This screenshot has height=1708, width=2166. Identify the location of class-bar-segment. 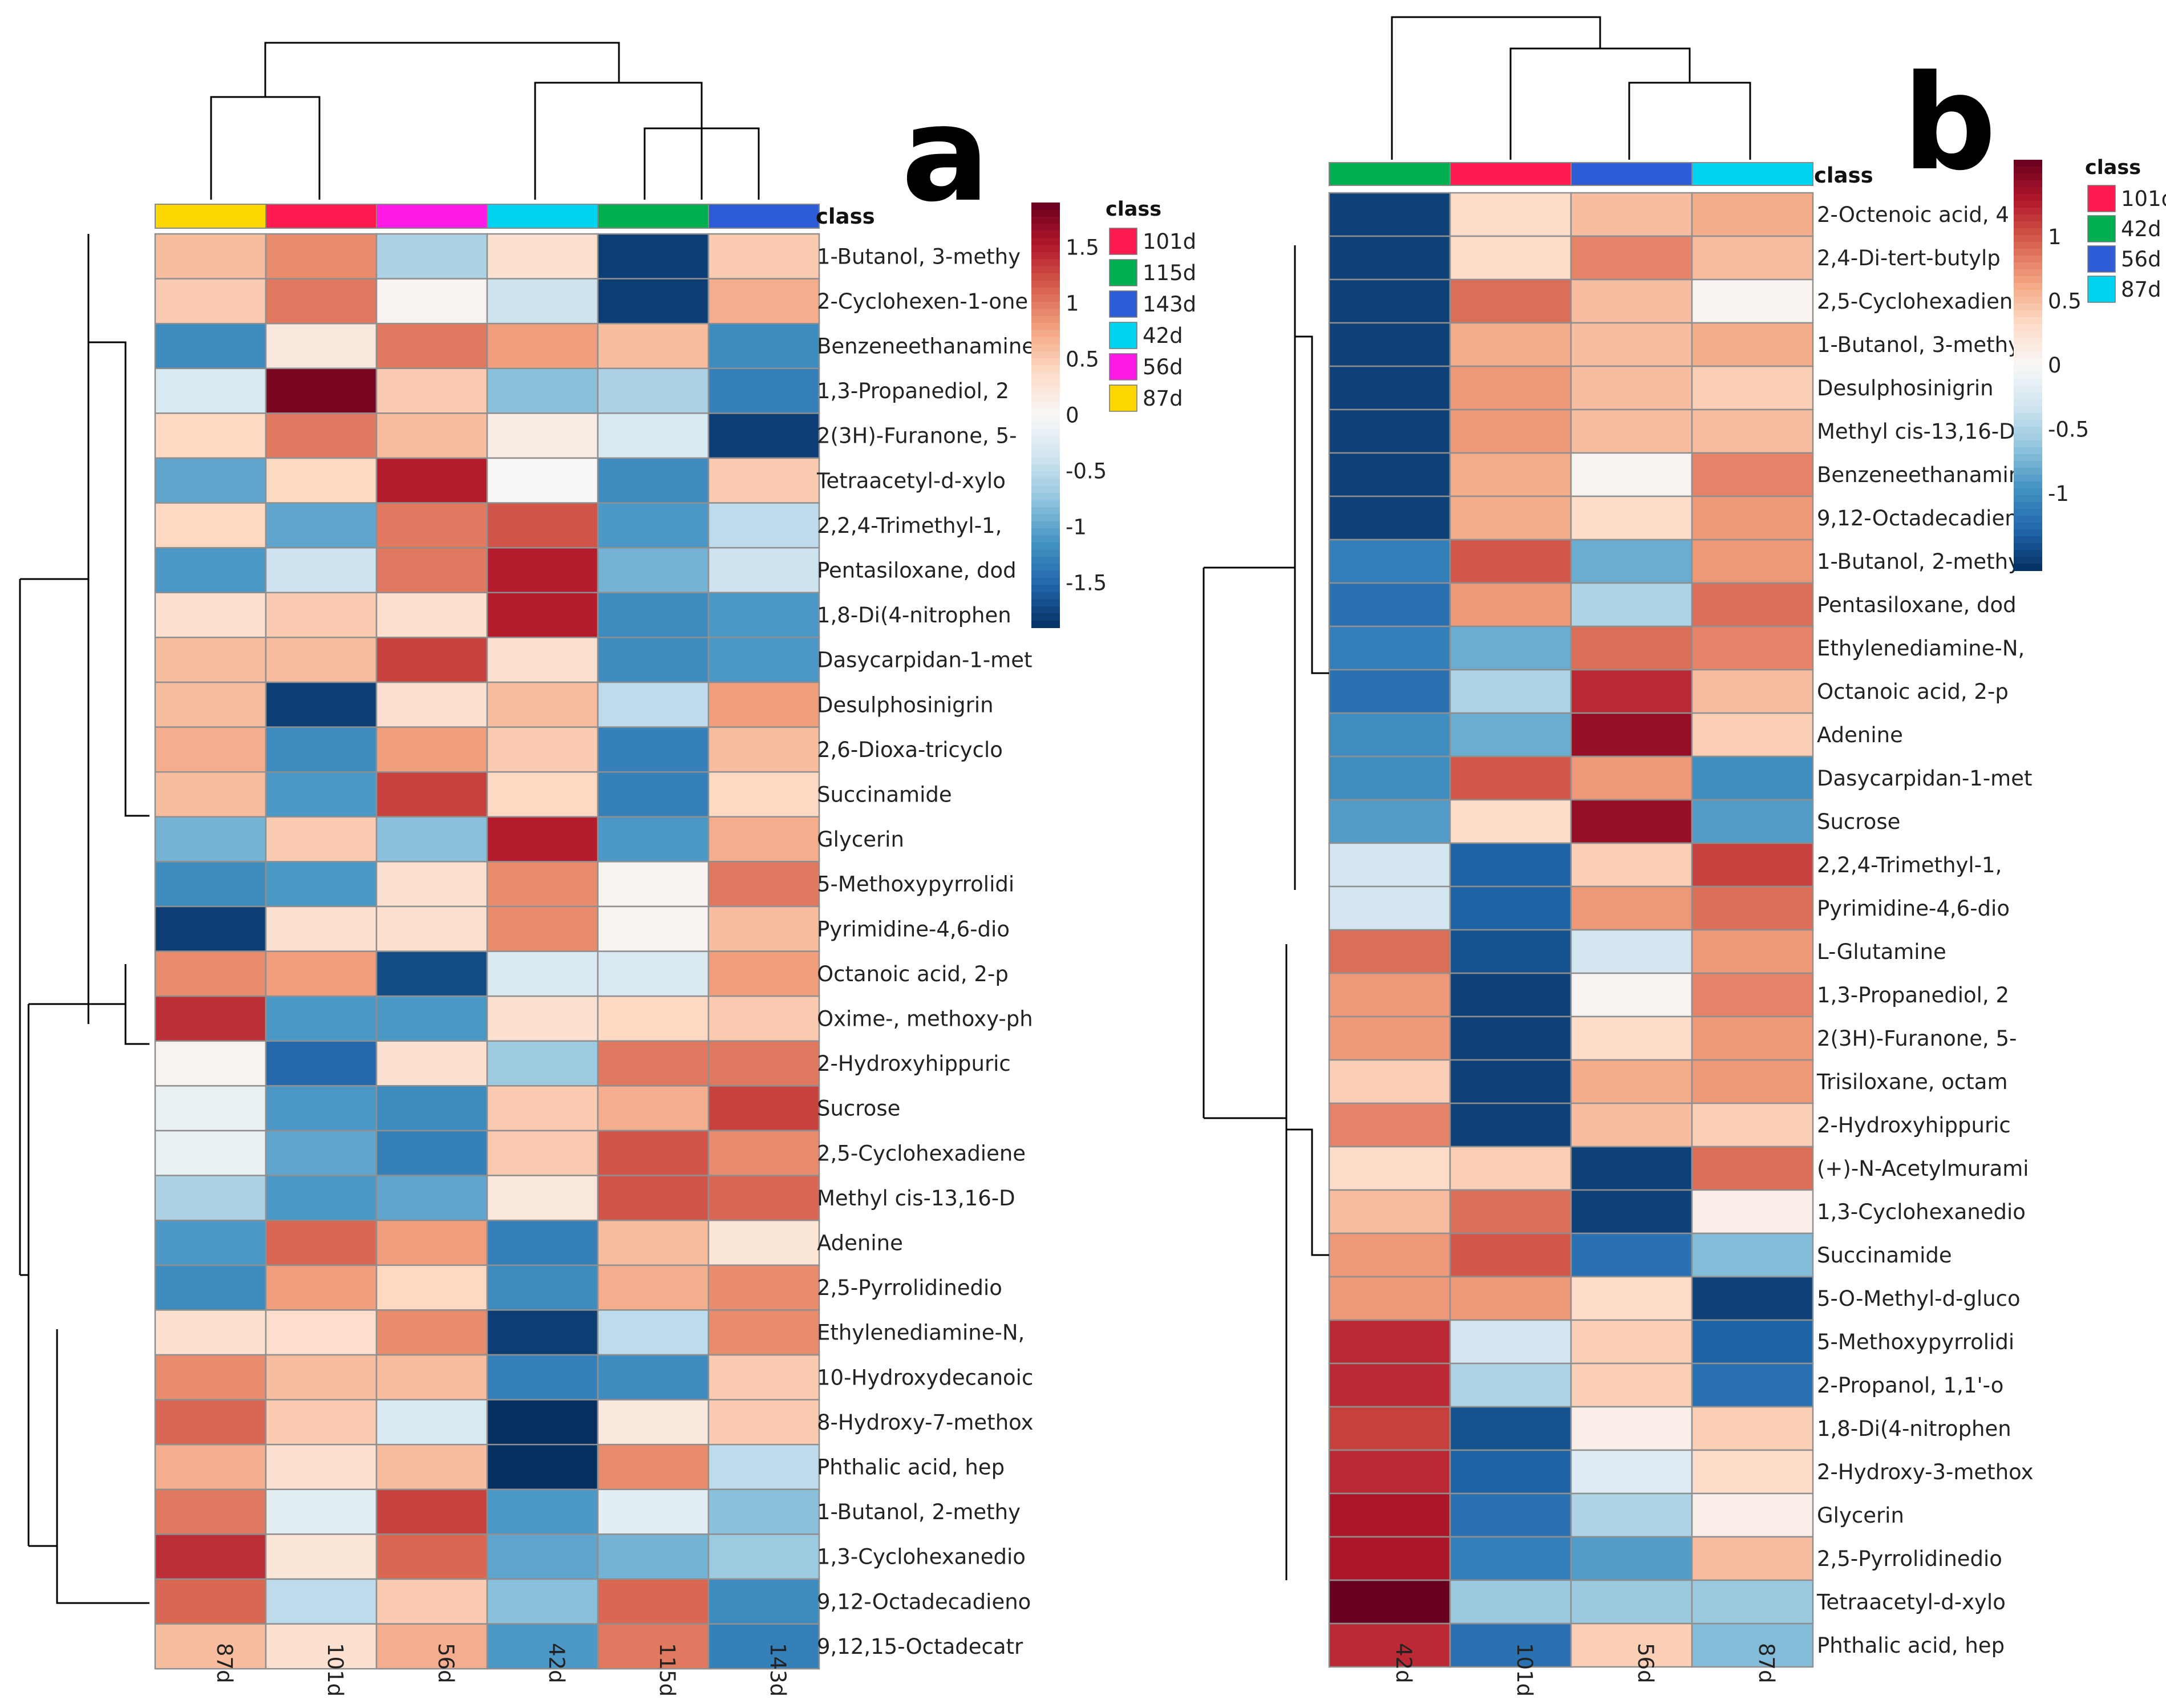
(653, 216).